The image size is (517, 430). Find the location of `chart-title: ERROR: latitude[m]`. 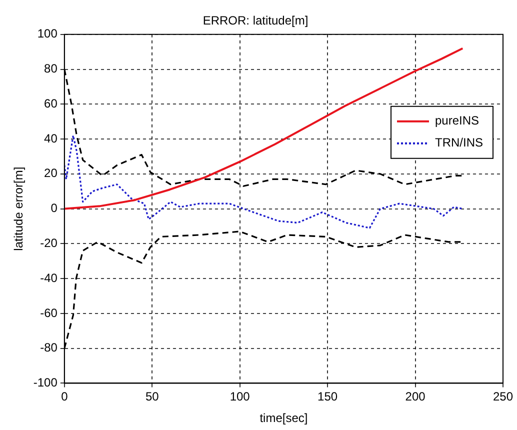

chart-title: ERROR: latitude[m] is located at coordinates (255, 21).